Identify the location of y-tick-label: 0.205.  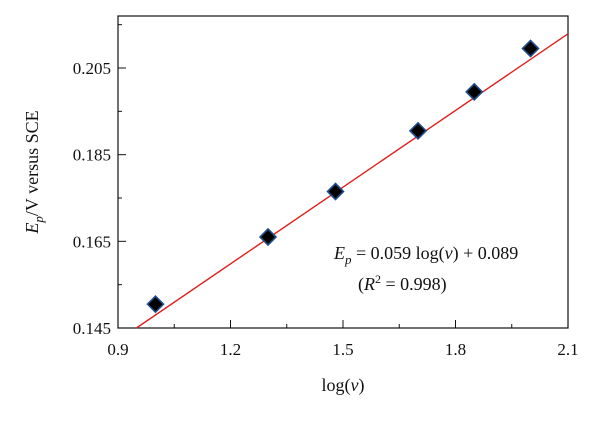
(92, 68).